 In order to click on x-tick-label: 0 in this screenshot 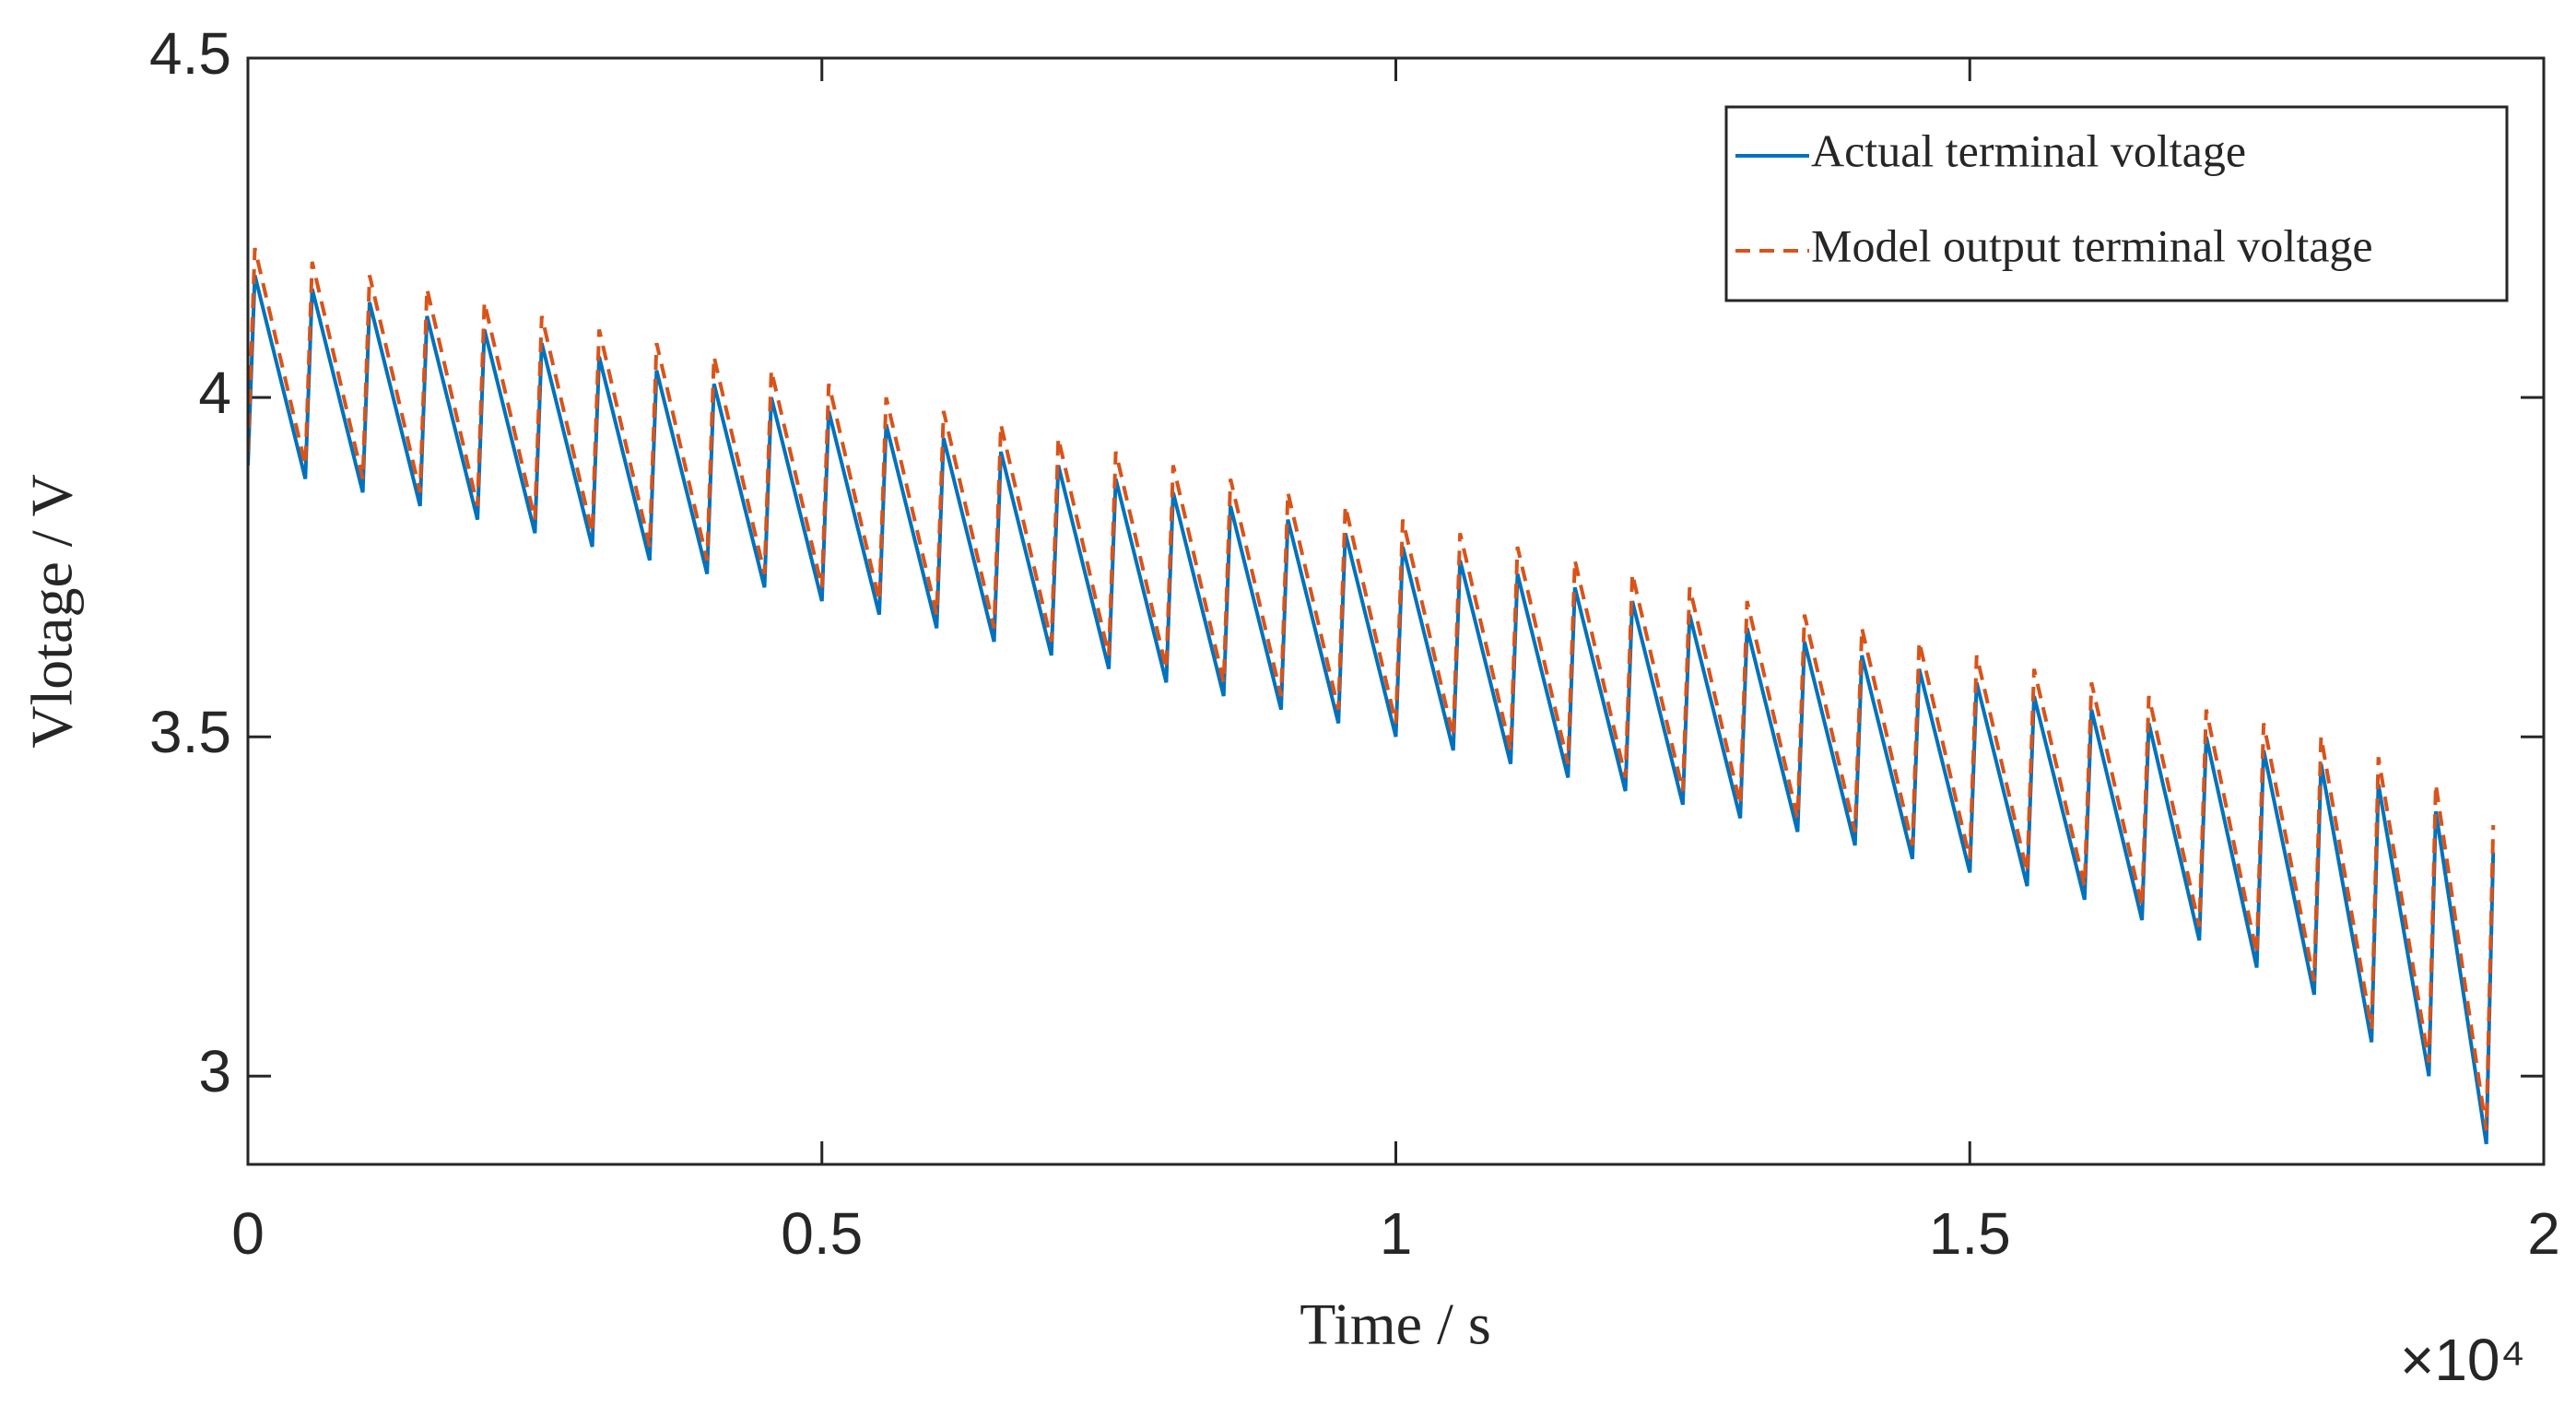, I will do `click(248, 1233)`.